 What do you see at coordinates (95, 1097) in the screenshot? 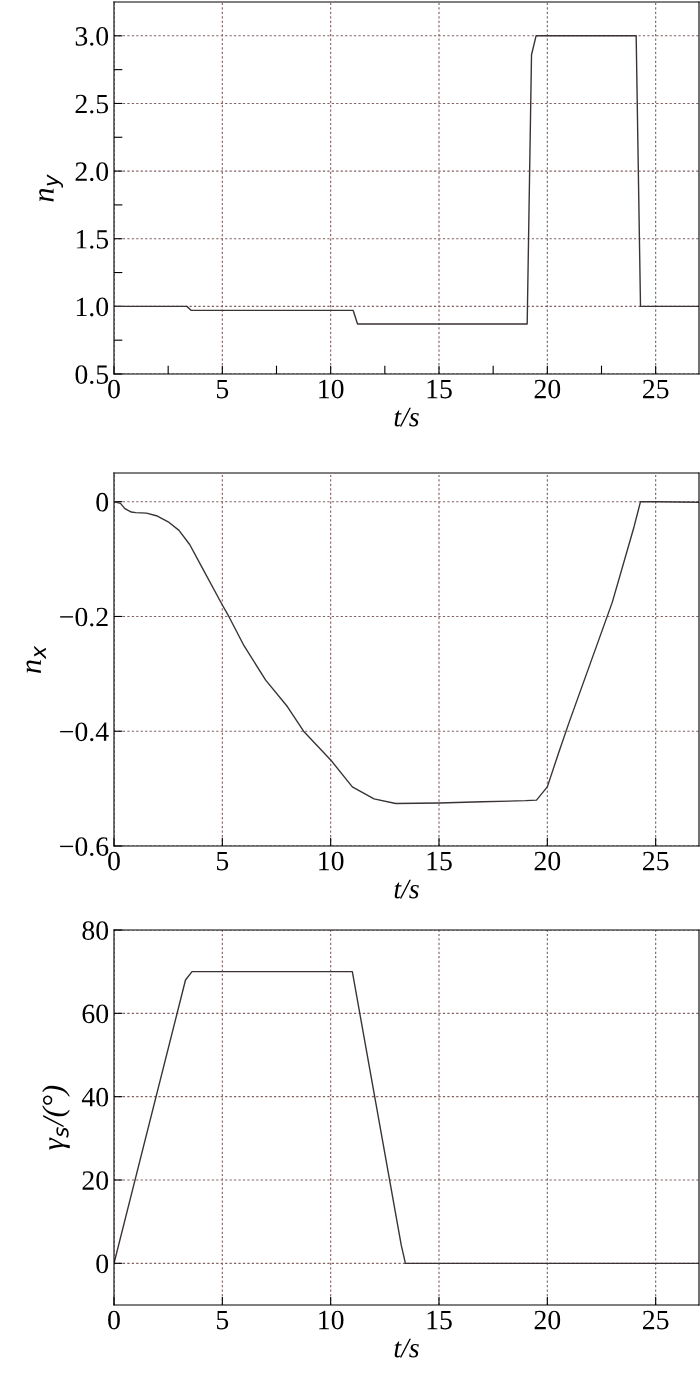
I see `y-tick-label: 40` at bounding box center [95, 1097].